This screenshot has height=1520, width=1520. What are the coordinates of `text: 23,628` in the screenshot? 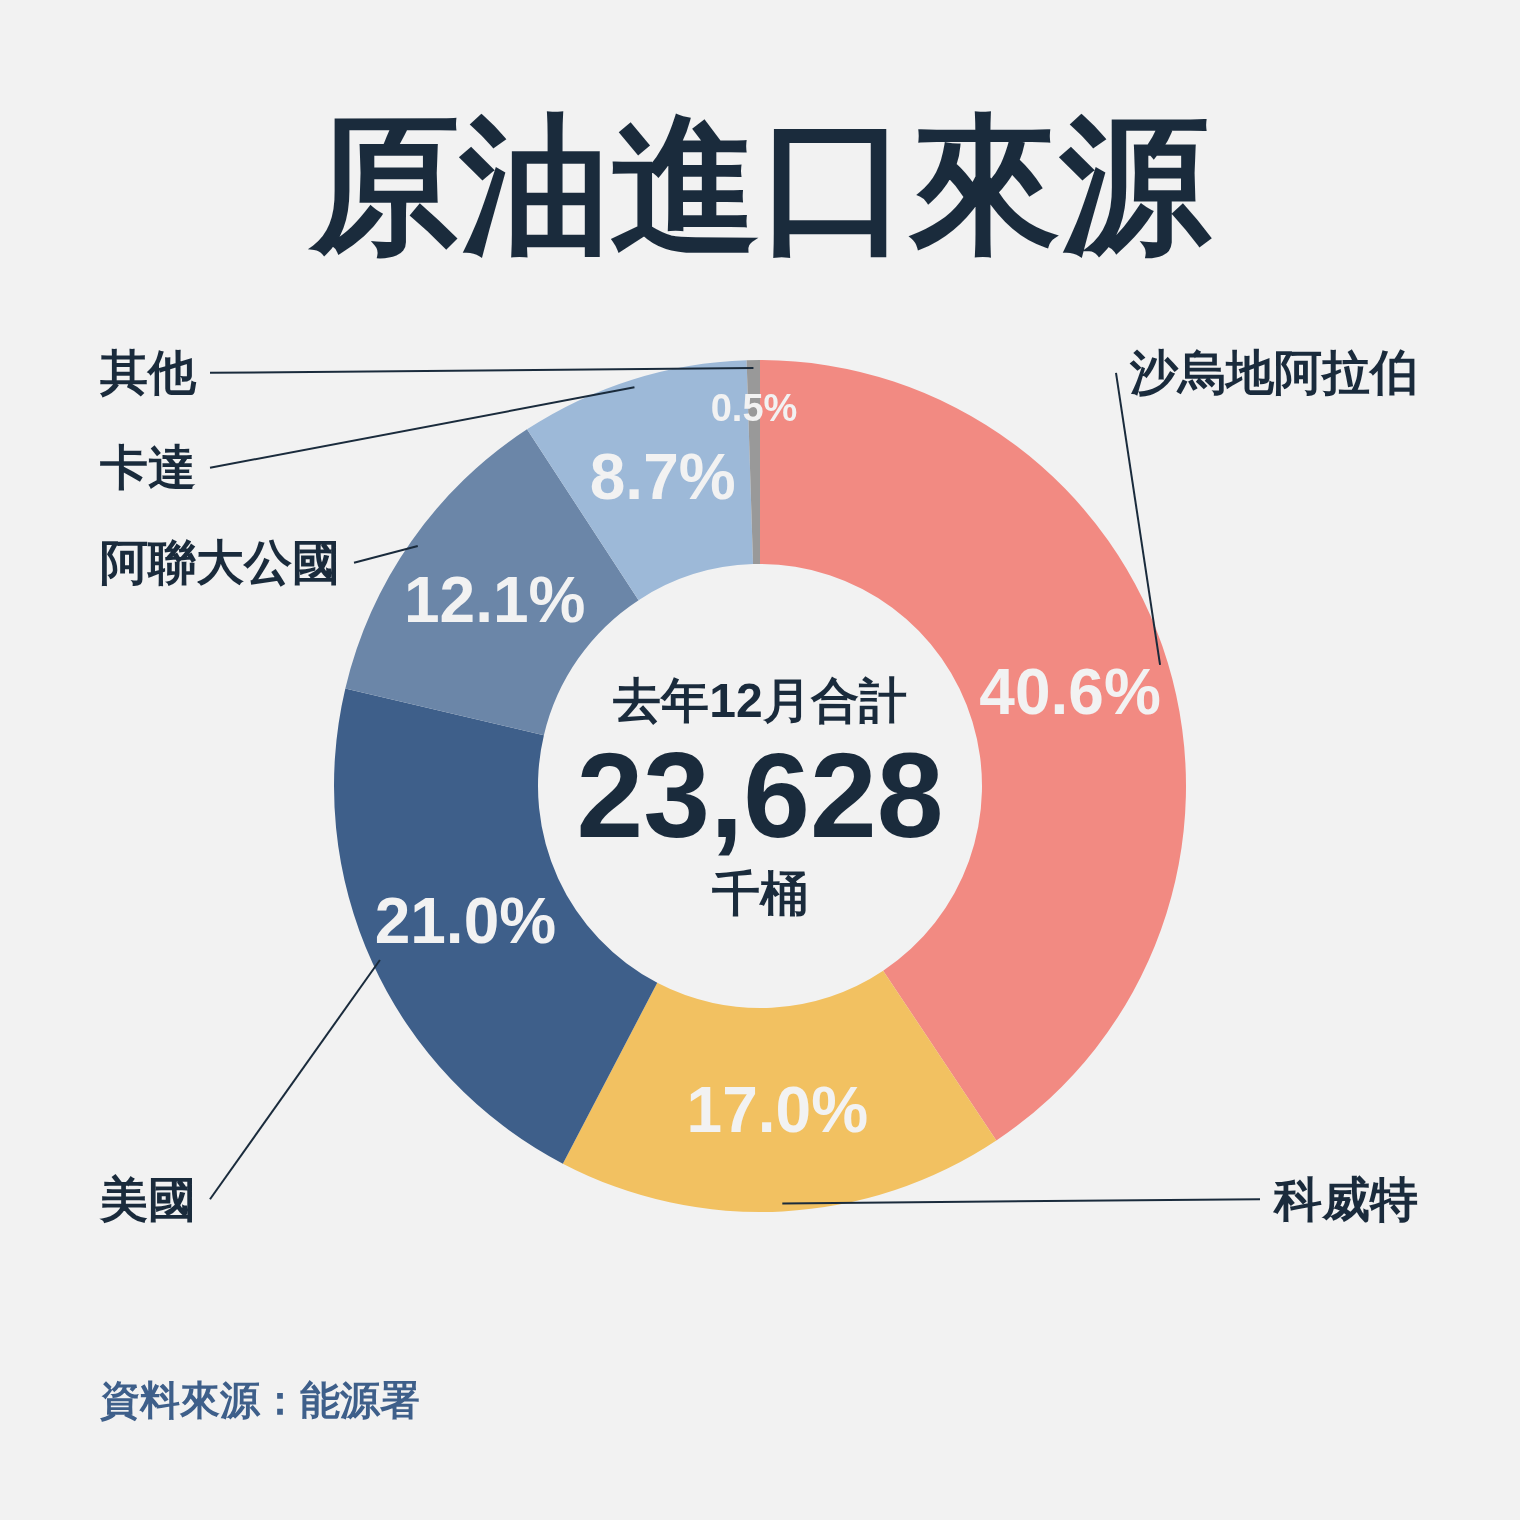 It's located at (760, 795).